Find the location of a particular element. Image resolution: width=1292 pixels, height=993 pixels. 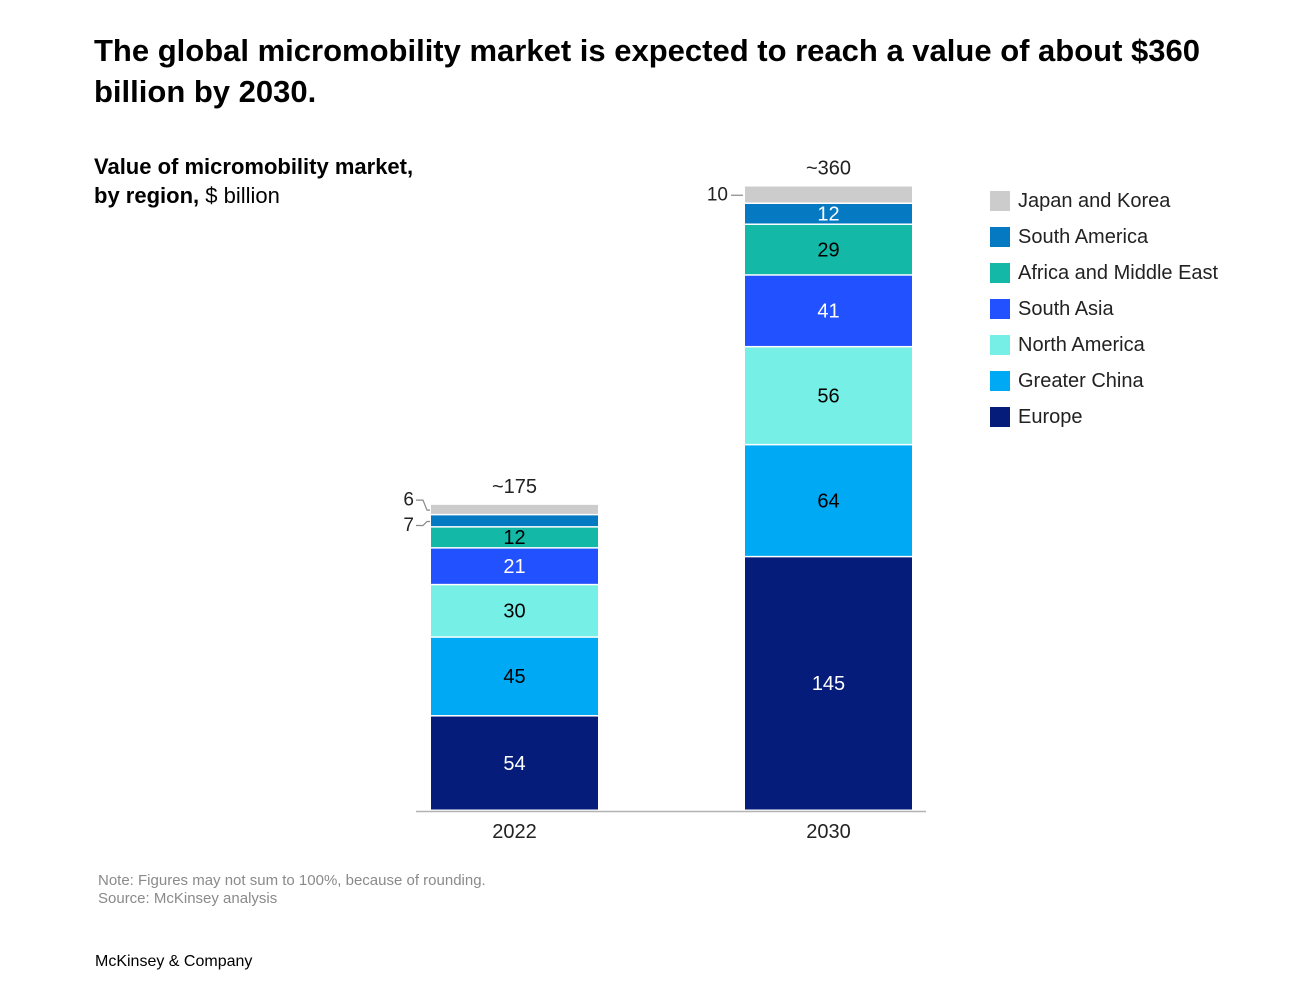

data-label-africa-and-middle-east-2030: 29 is located at coordinates (828, 250).